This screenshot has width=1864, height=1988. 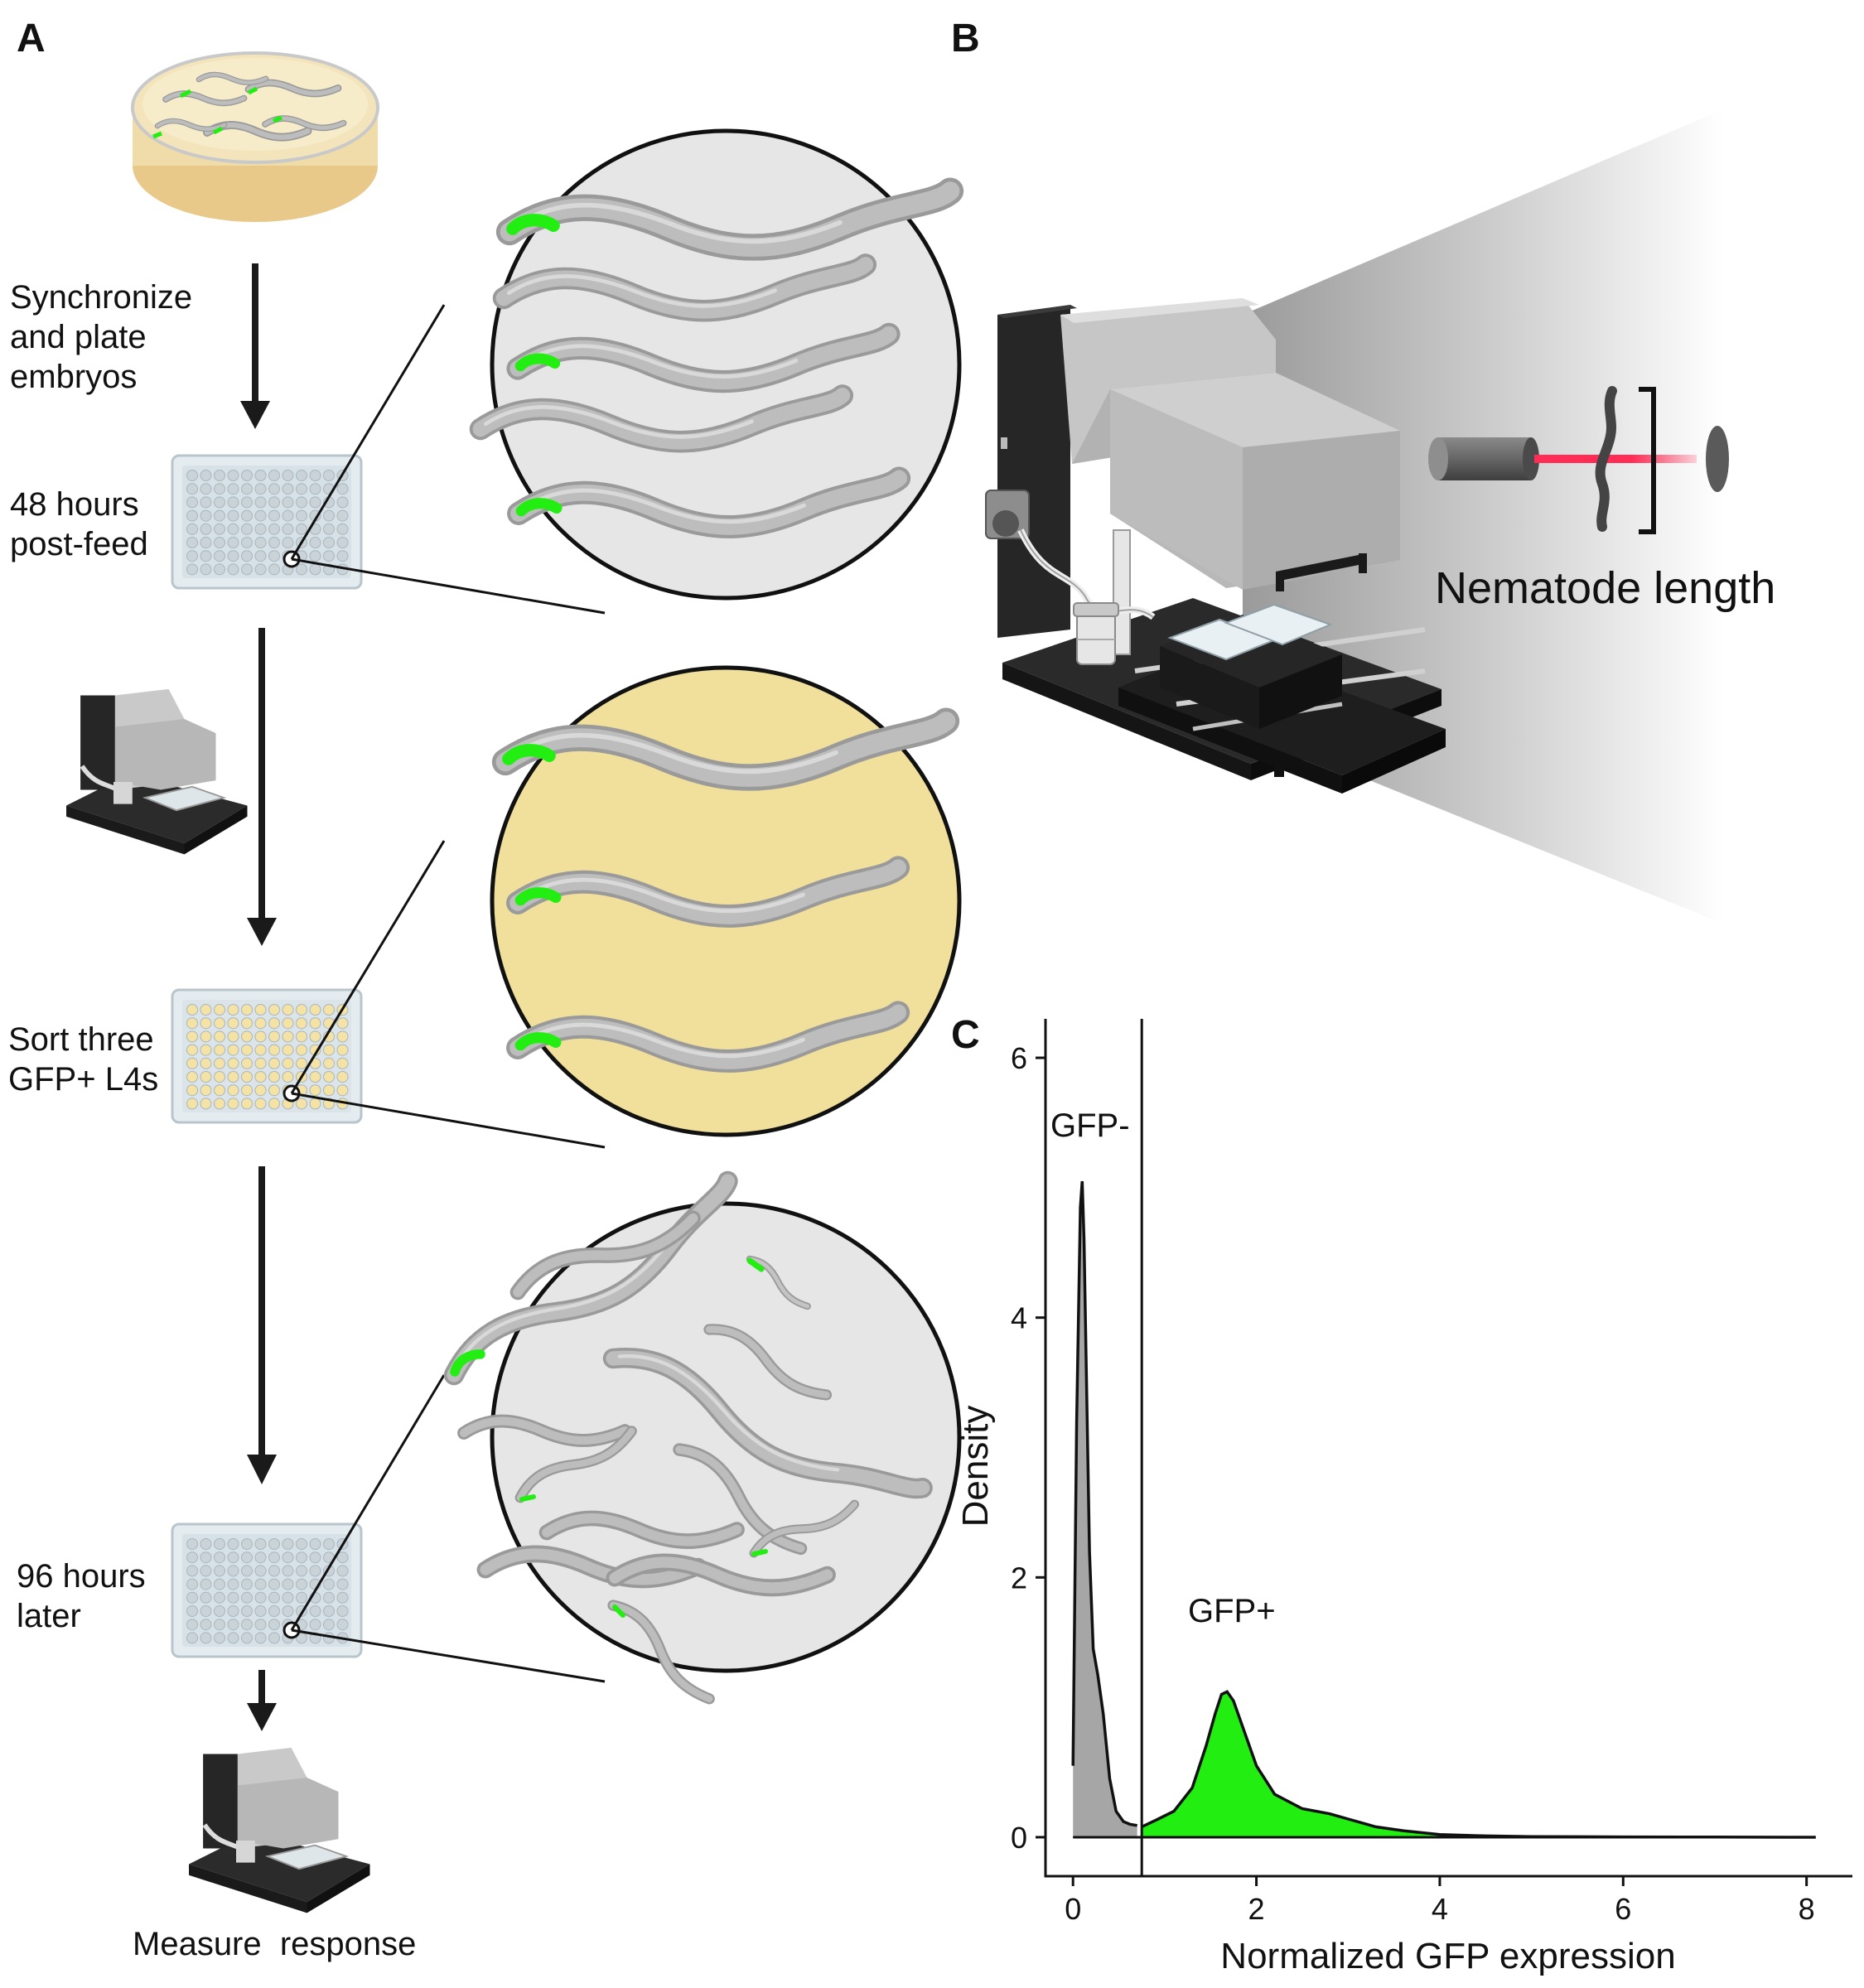 I want to click on worm-sorter-instrument, so click(x=1215, y=546).